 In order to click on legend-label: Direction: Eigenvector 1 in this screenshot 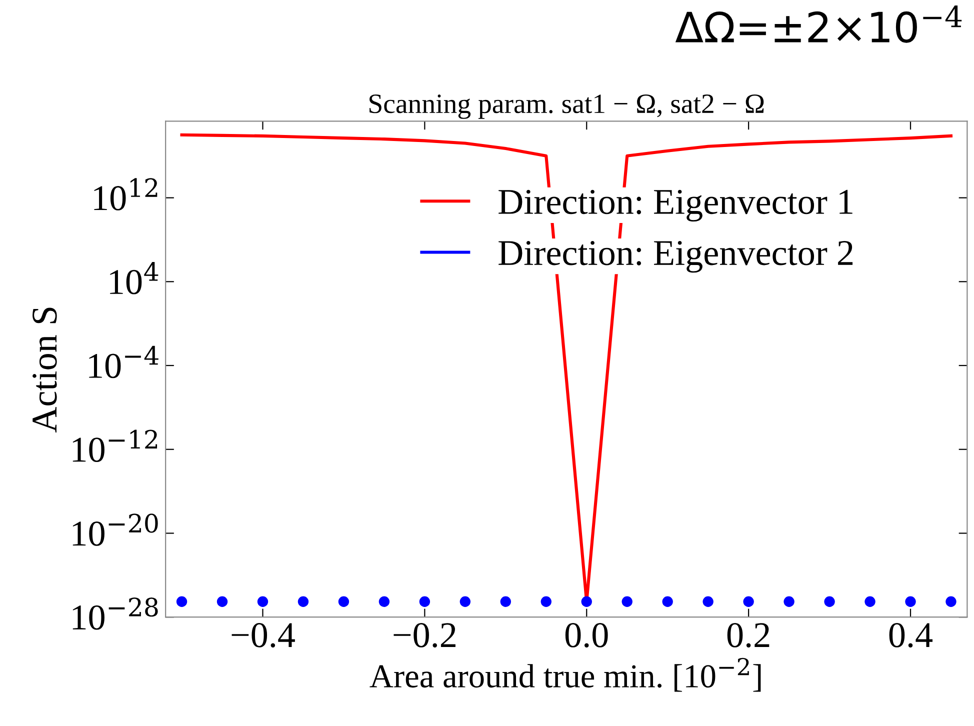, I will do `click(675, 206)`.